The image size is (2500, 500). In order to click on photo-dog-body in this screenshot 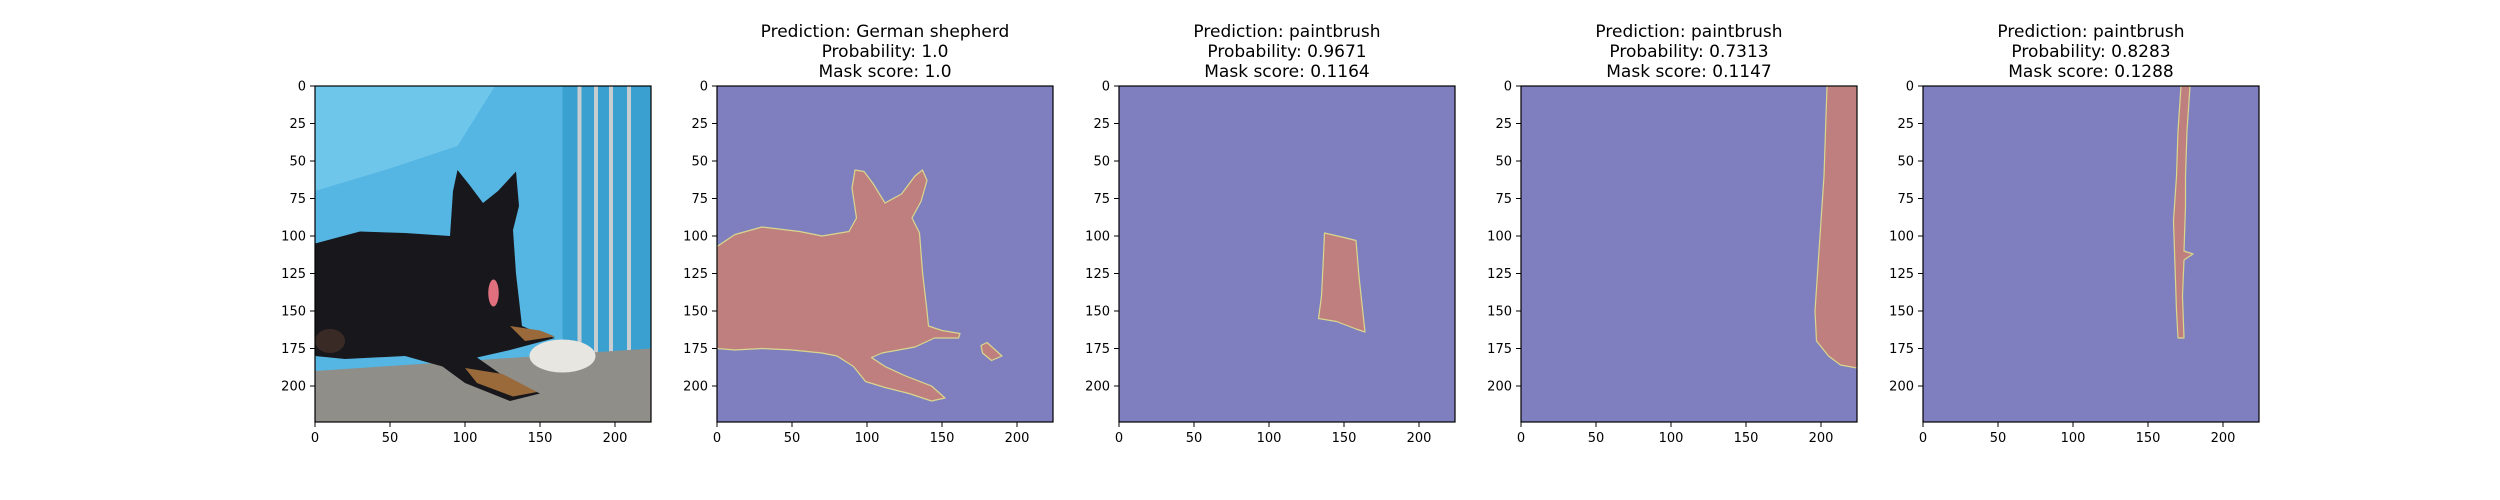, I will do `click(435, 285)`.